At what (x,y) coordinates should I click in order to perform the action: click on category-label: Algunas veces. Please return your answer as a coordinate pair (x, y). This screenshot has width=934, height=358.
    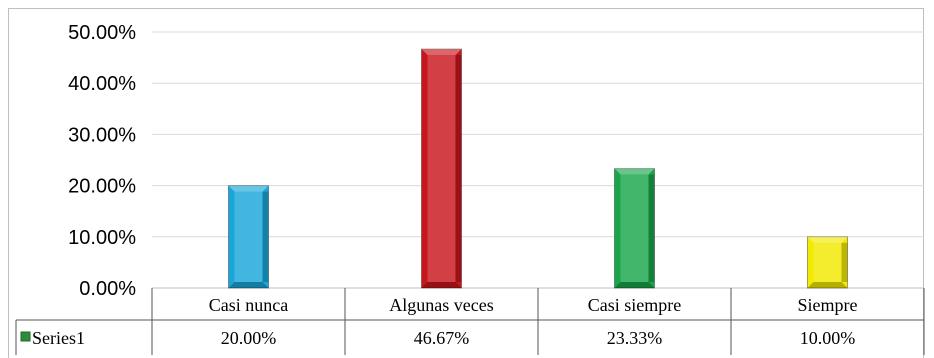
    Looking at the image, I should click on (441, 305).